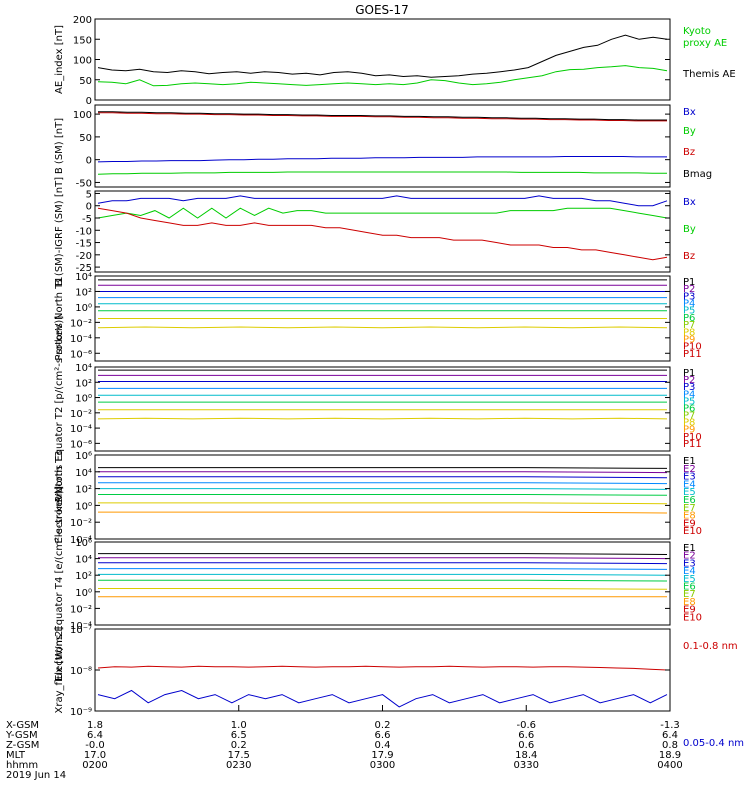  What do you see at coordinates (526, 755) in the screenshot?
I see `footer-cell: 18.4` at bounding box center [526, 755].